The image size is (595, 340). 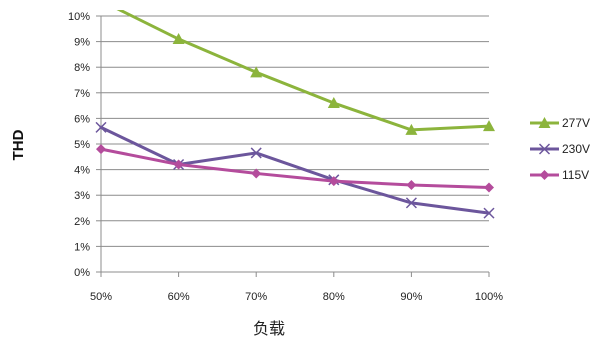 I want to click on x-tick-label: 80%, so click(x=334, y=297).